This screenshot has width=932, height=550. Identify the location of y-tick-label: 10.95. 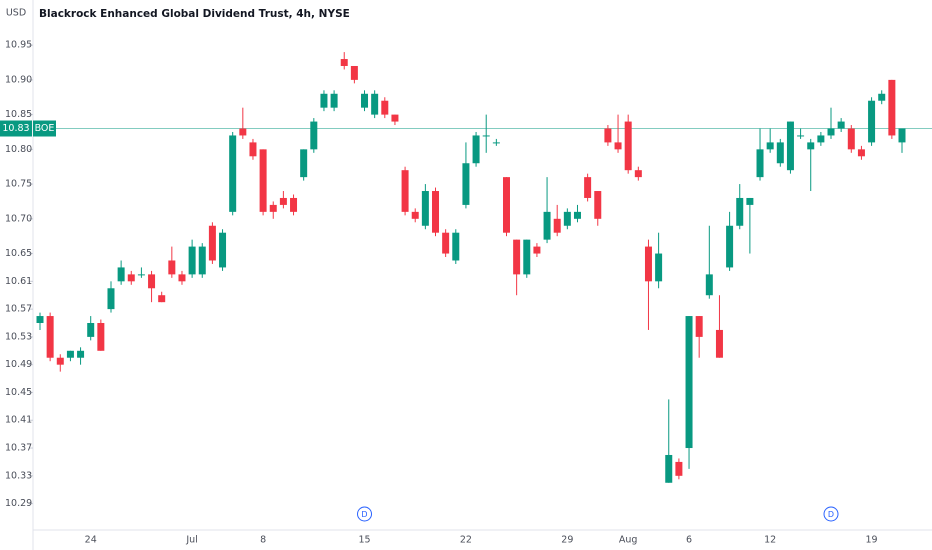
(18, 45).